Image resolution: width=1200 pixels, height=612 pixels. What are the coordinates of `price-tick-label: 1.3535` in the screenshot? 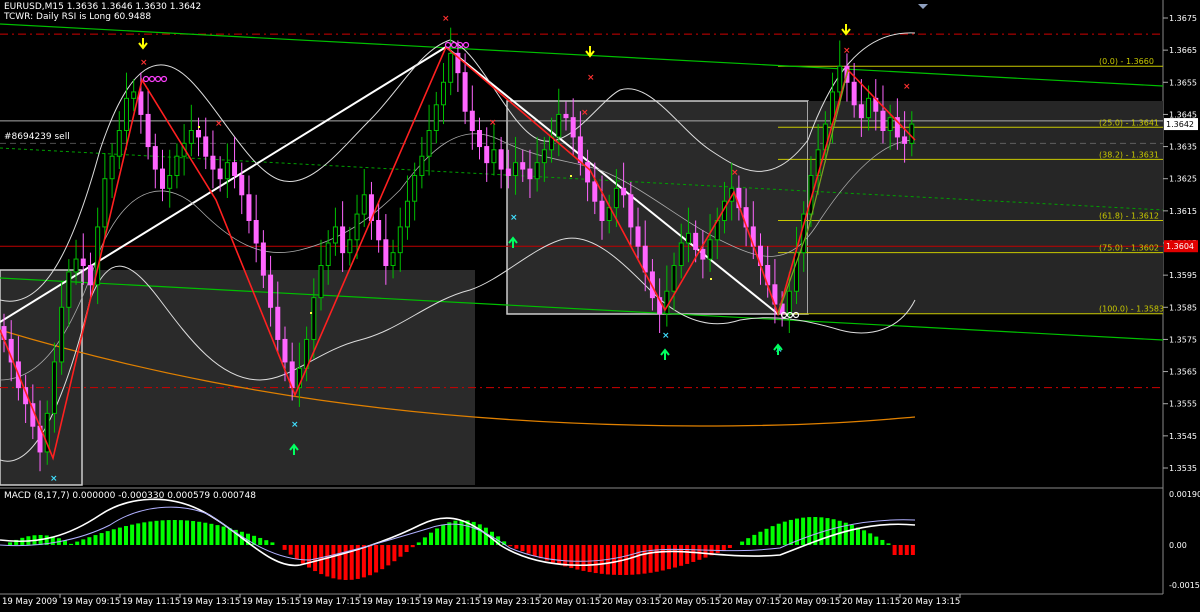 It's located at (1183, 468).